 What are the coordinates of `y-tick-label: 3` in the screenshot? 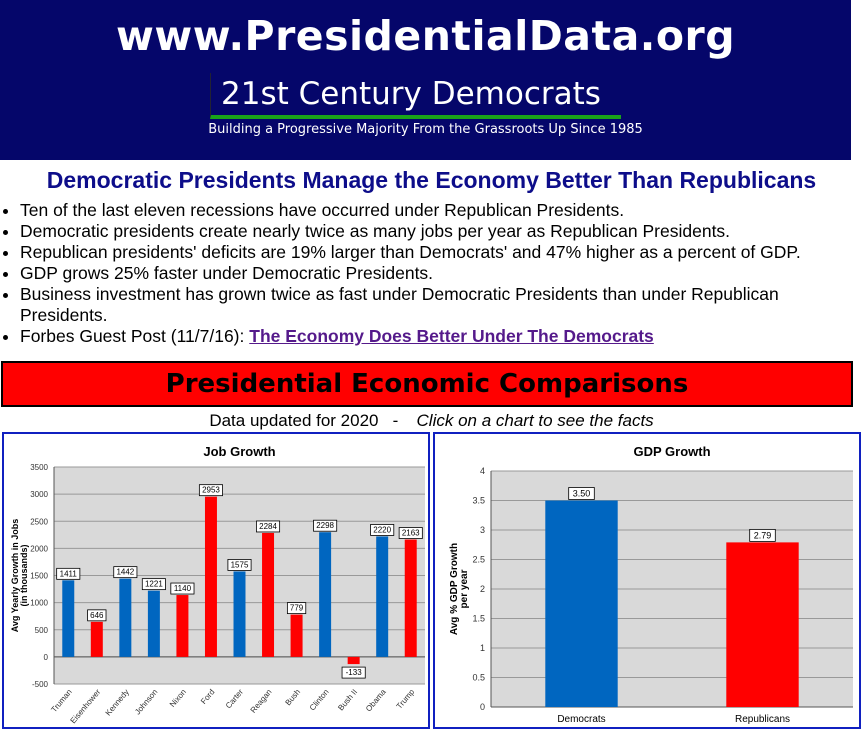 It's located at (482, 530).